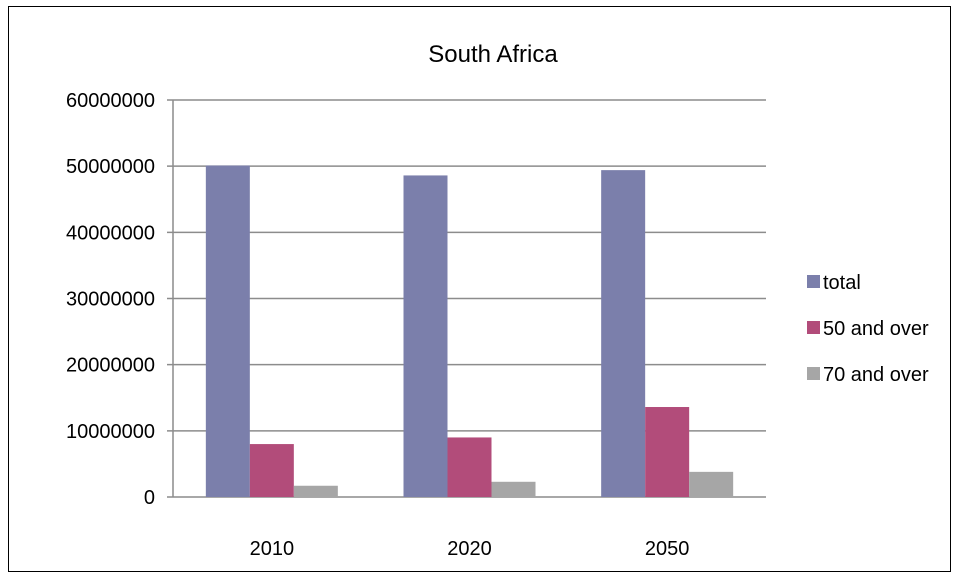 This screenshot has width=959, height=578. I want to click on chart-title: South Africa, so click(493, 54).